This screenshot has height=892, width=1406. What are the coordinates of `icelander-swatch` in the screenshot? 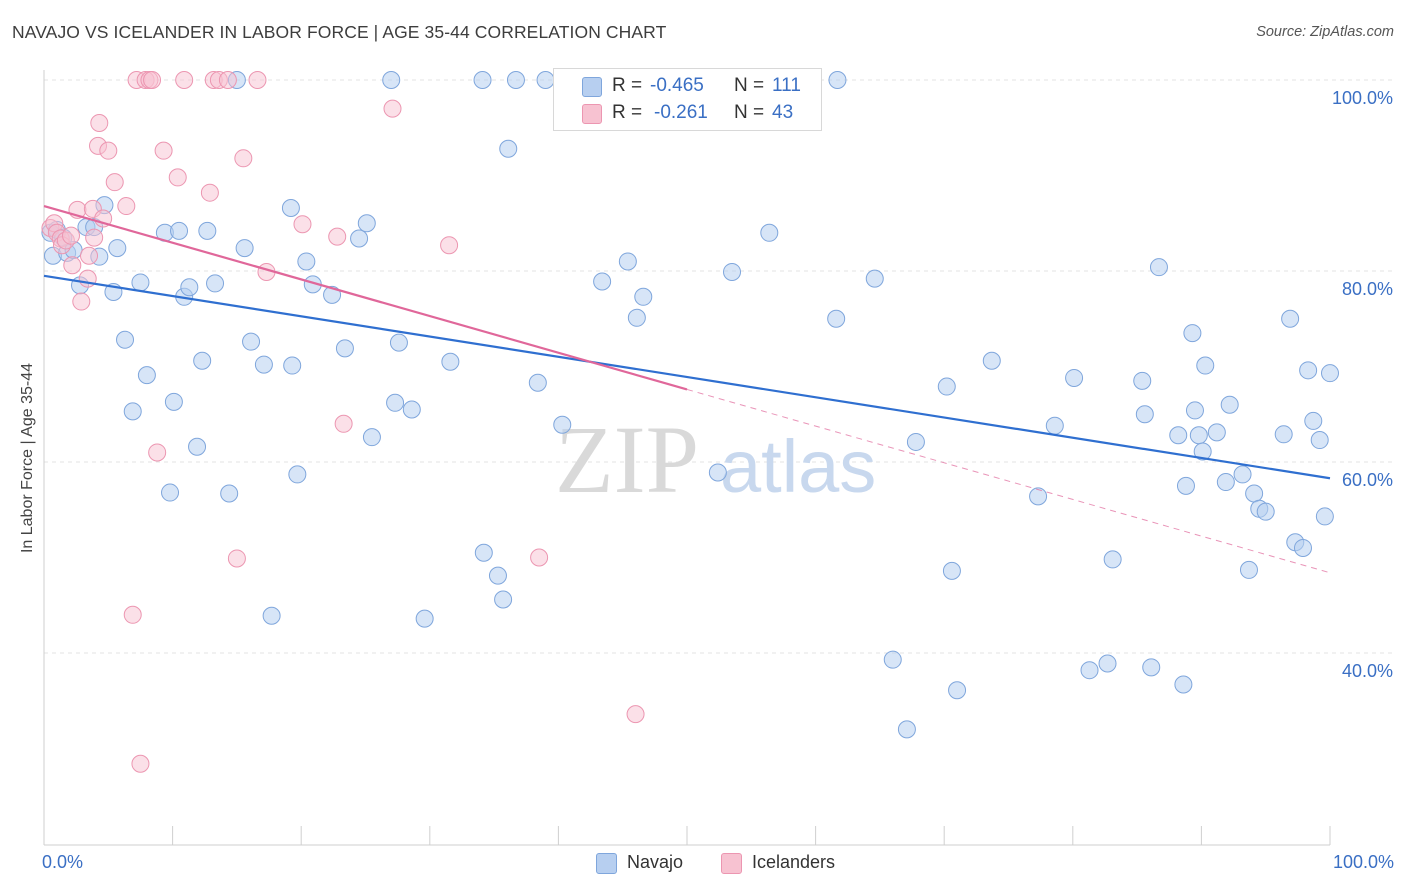 It's located at (592, 114).